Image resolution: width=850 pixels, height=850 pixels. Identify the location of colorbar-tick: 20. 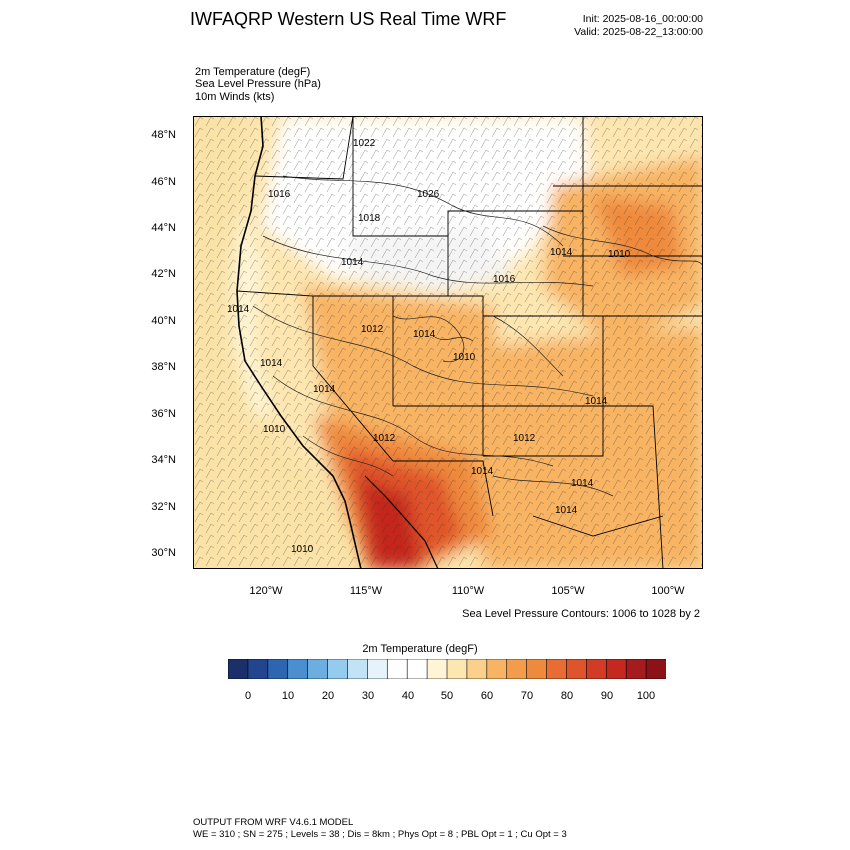
(328, 696).